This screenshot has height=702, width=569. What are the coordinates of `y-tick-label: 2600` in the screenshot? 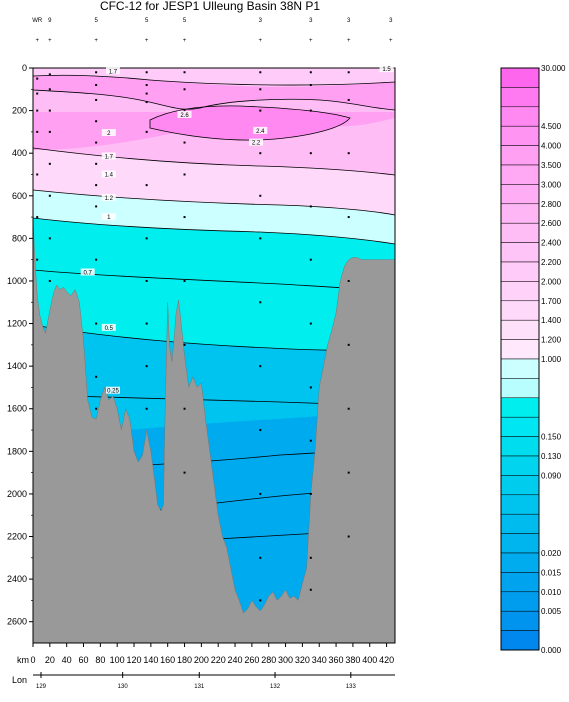 It's located at (17, 622).